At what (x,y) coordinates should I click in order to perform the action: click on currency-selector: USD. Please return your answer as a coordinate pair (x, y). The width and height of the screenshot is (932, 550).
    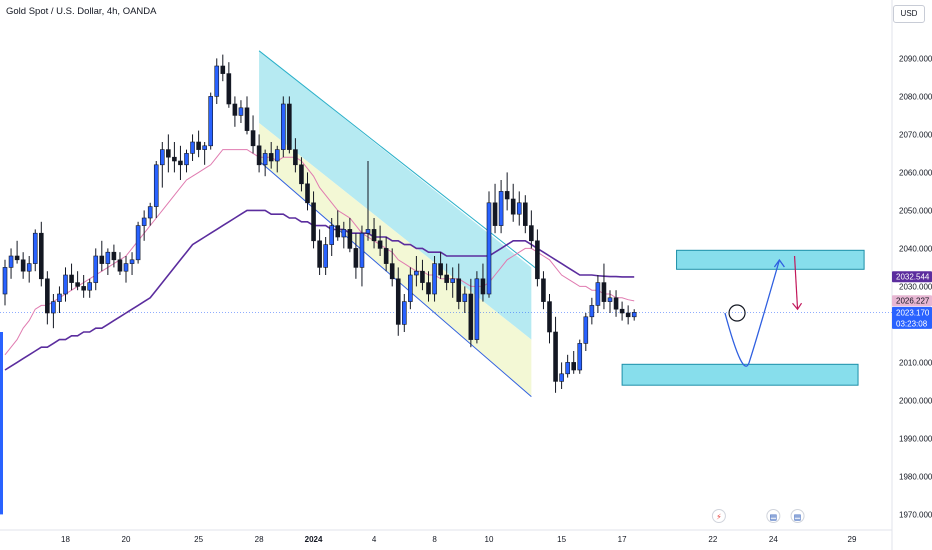
    Looking at the image, I should click on (909, 14).